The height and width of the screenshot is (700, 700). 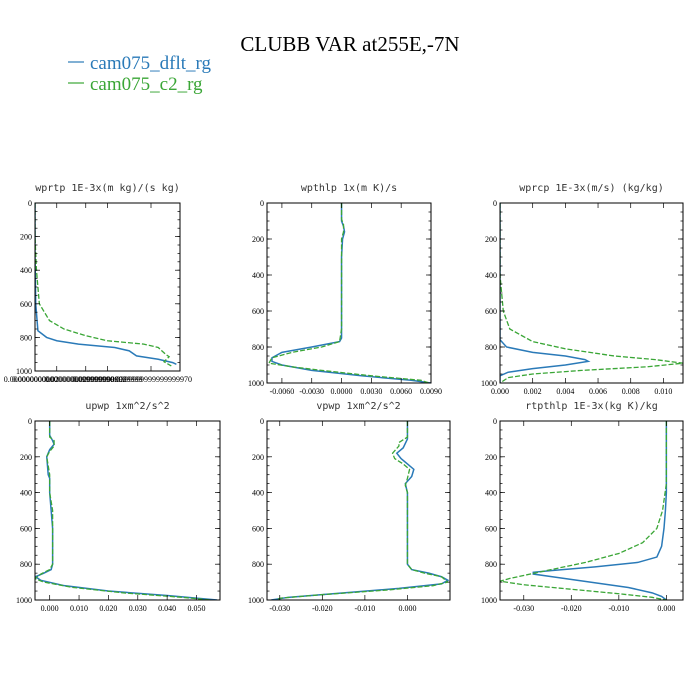 I want to click on panel-title: wprcp 1E-3x(m/s) (kg/kg), so click(x=591, y=188).